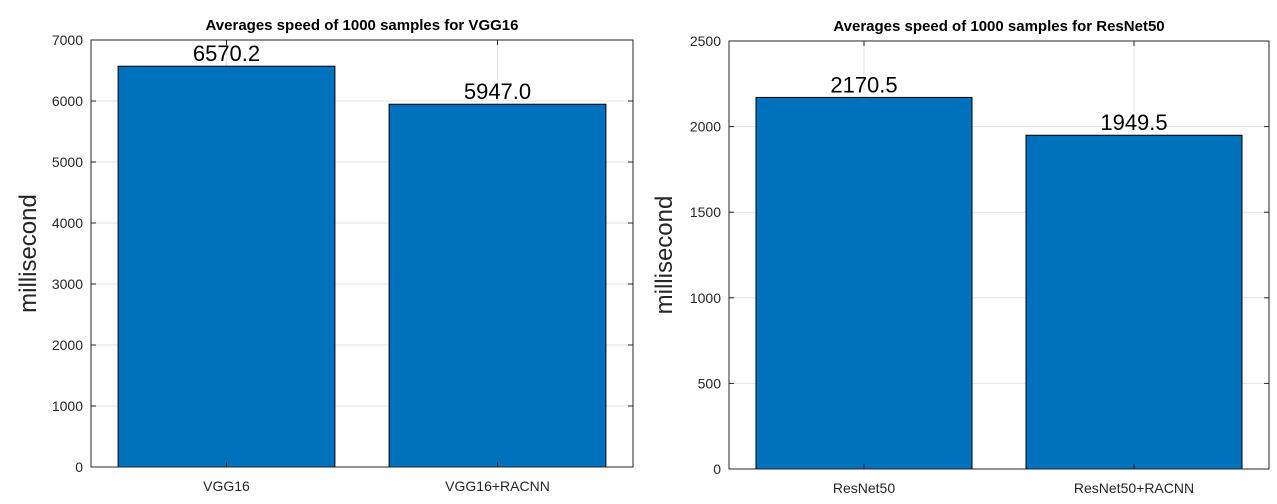 This screenshot has height=504, width=1277. Describe the element at coordinates (863, 84) in the screenshot. I see `data-label: 2170.5` at that location.